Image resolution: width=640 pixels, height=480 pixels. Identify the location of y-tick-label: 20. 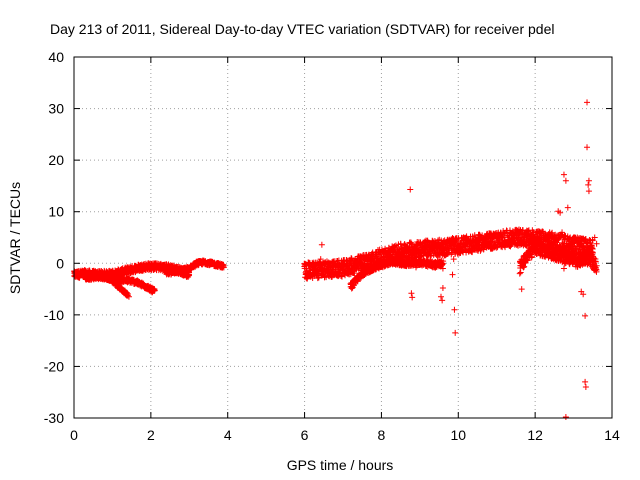
(56, 160).